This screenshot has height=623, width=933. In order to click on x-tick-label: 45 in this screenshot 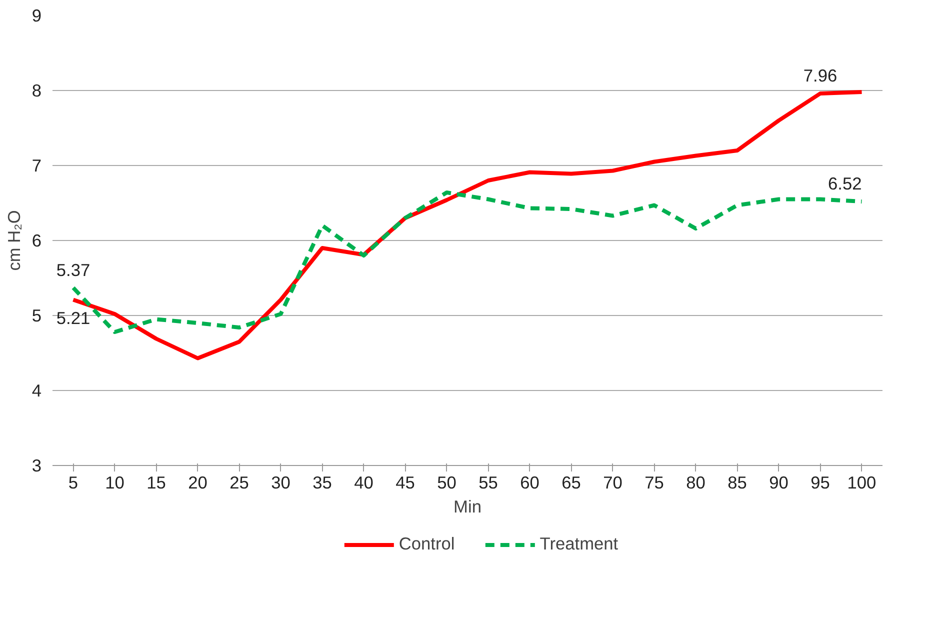, I will do `click(405, 482)`.